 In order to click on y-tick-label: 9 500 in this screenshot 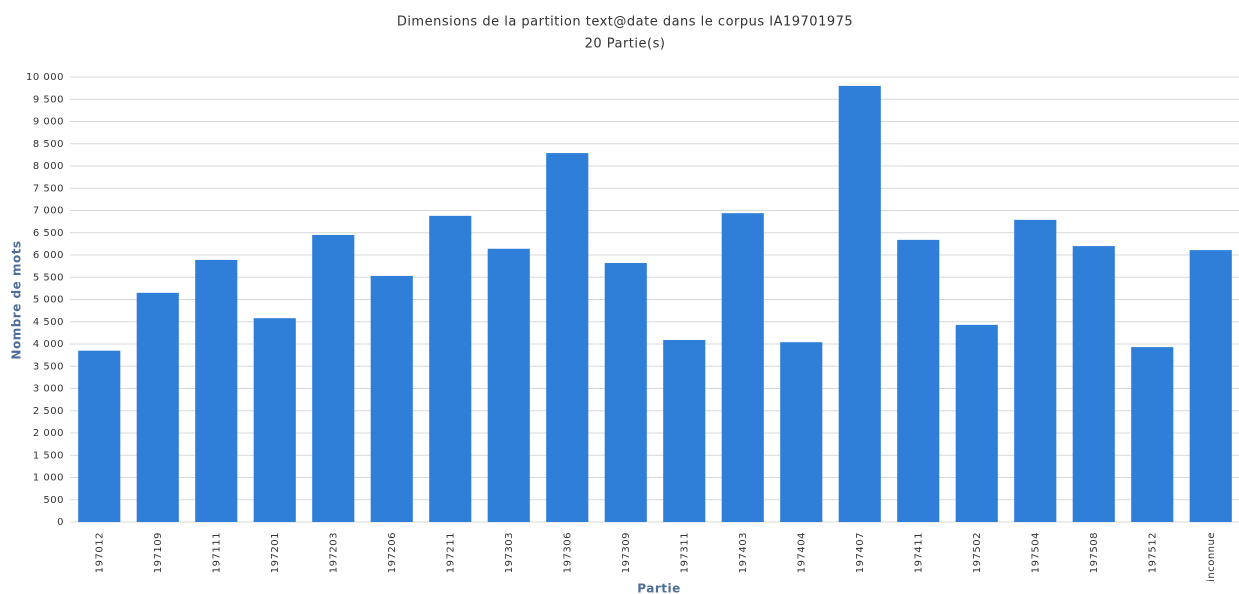, I will do `click(48, 99)`.